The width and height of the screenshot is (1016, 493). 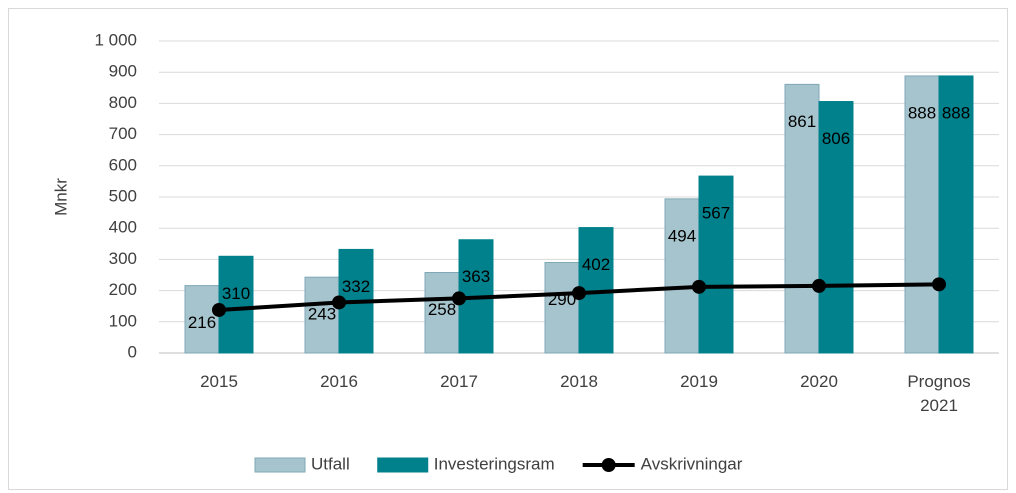 I want to click on y-tick-label: 1 000, so click(x=115, y=39).